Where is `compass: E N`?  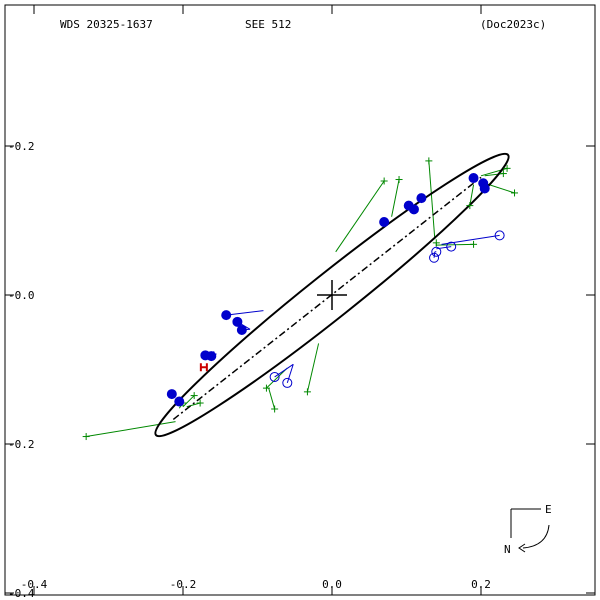 compass: E N is located at coordinates (528, 529).